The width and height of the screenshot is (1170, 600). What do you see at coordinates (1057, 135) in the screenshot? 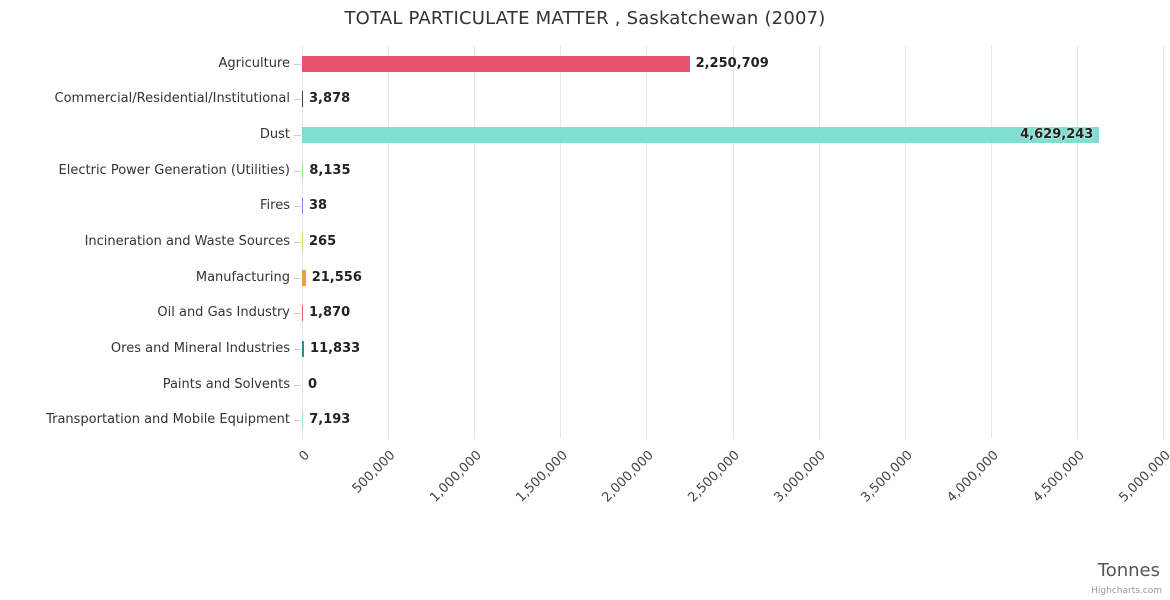
I see `value-label: 4,629,243` at bounding box center [1057, 135].